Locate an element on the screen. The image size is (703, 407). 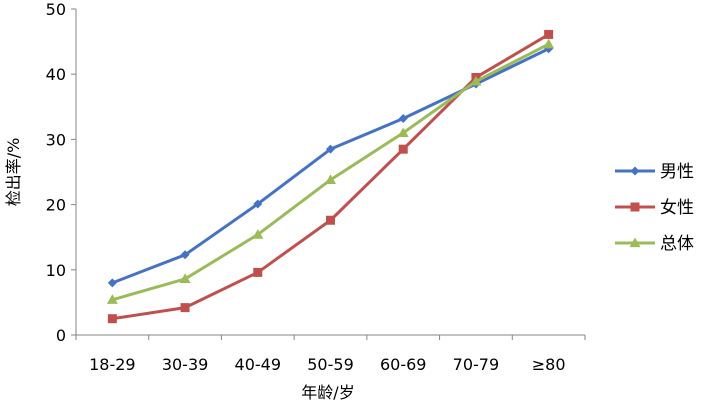
y-tick-label: 40 is located at coordinates (56, 74).